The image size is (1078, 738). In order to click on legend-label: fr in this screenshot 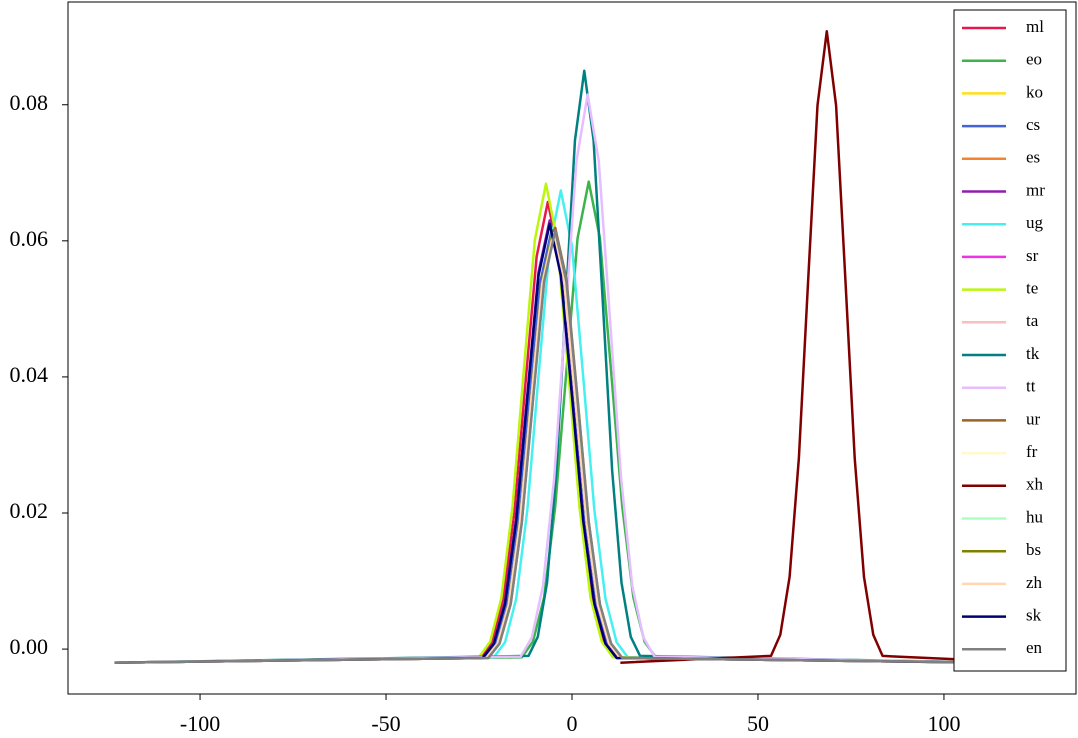, I will do `click(1032, 451)`.